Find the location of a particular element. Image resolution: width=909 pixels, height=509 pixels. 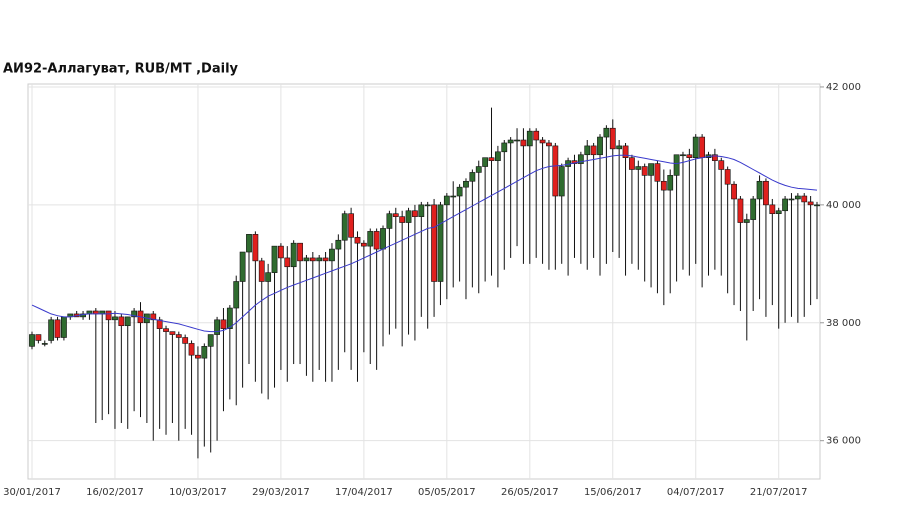

x-tick-label: 26/05/2017 is located at coordinates (530, 492).